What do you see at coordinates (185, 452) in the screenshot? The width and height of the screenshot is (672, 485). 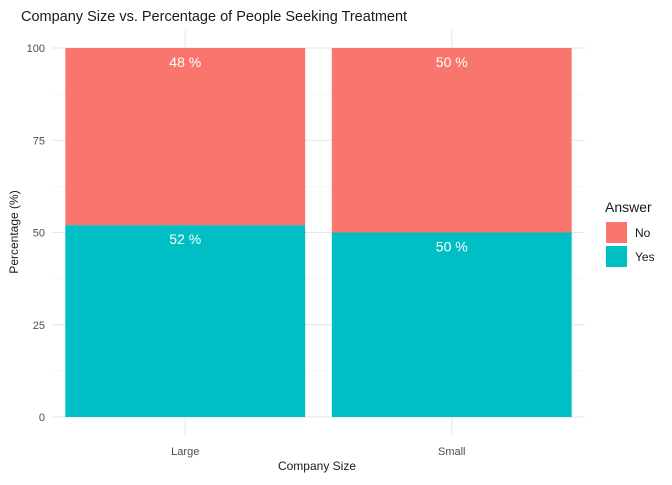 I see `x-tick-label: Large` at bounding box center [185, 452].